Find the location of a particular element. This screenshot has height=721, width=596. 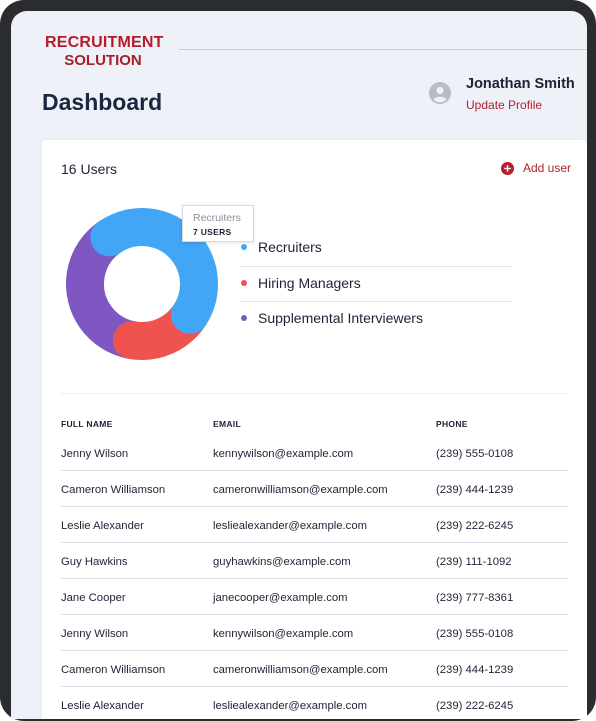

cell-full-name: Guy Hawkins is located at coordinates (94, 562).